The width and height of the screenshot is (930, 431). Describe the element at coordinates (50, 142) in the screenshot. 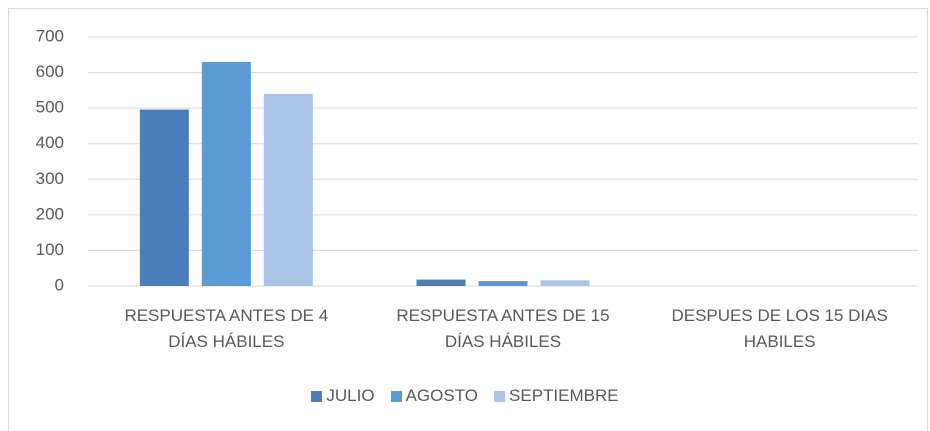

I see `y-tick-label: 400` at that location.